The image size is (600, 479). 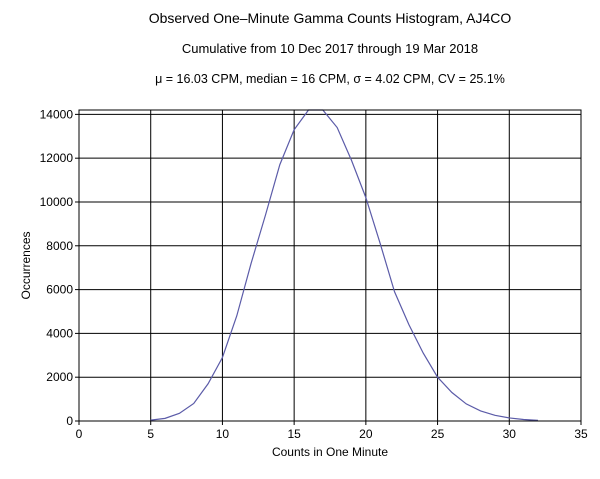 I want to click on y-tick-label: 6000, so click(x=59, y=290).